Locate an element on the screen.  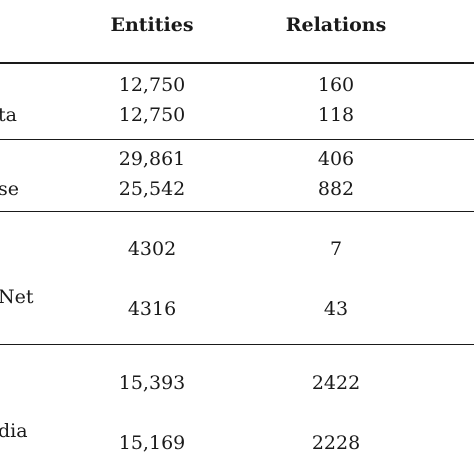
table-cell: 4302 is located at coordinates (152, 249).